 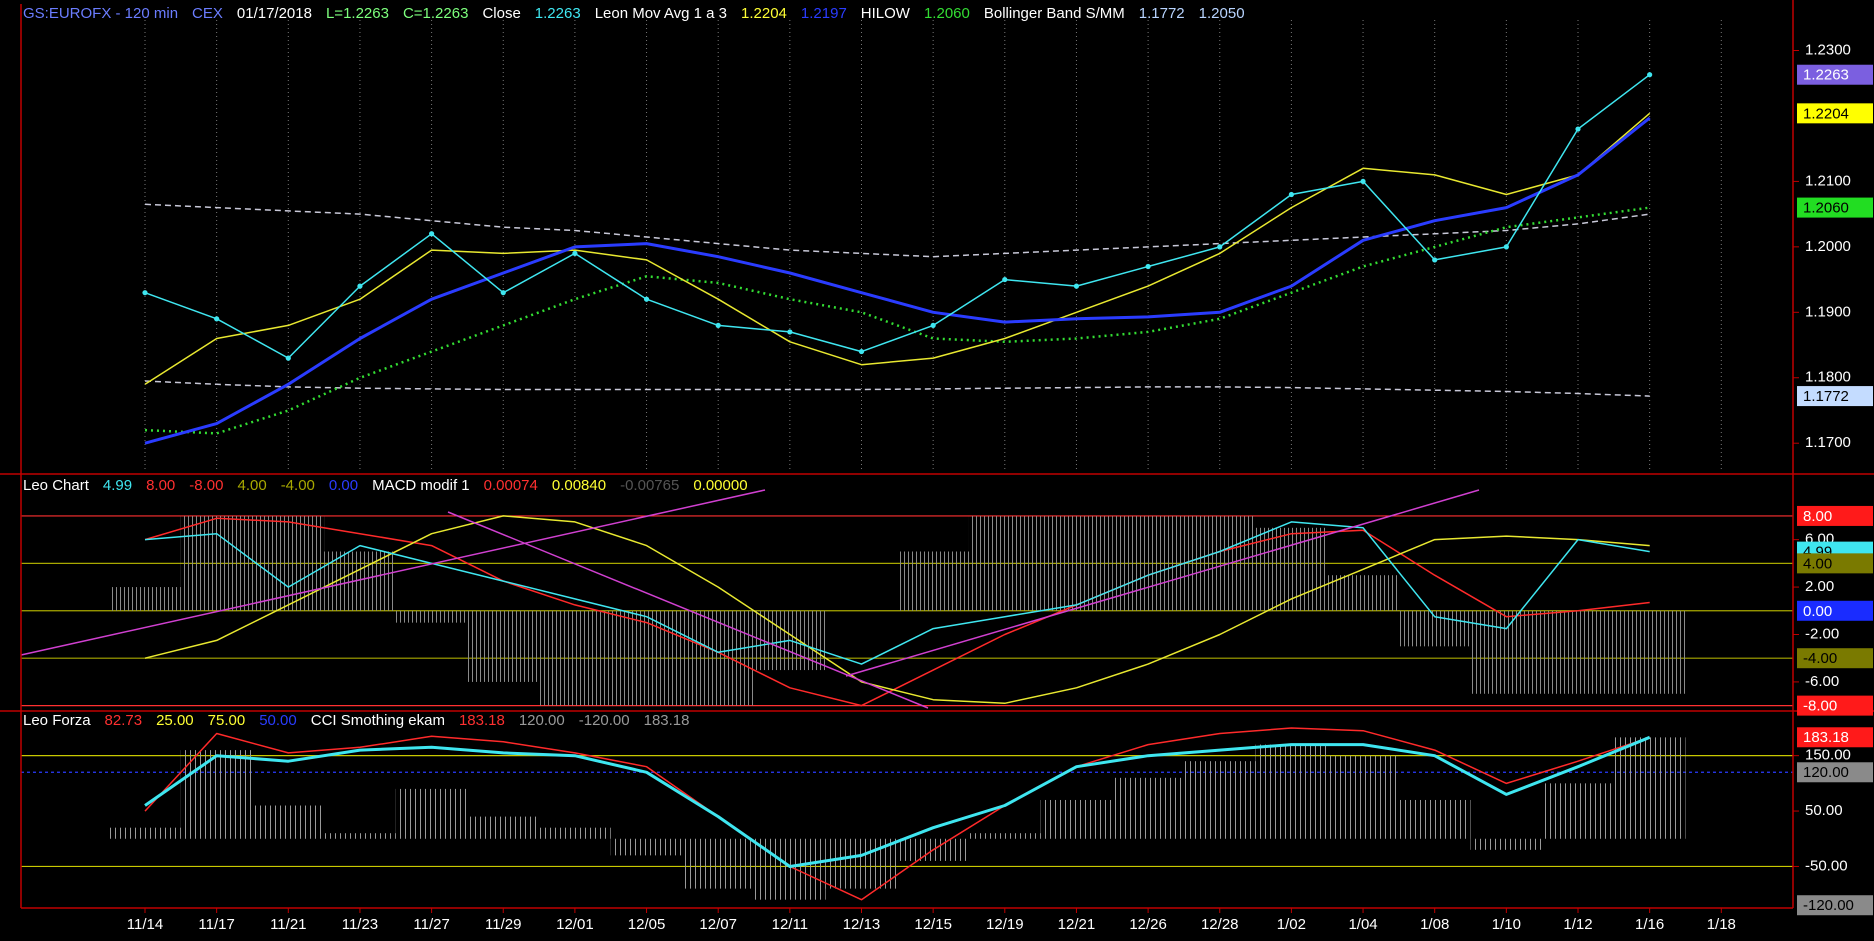 What do you see at coordinates (1577, 924) in the screenshot?
I see `x-tick-label: 1/12` at bounding box center [1577, 924].